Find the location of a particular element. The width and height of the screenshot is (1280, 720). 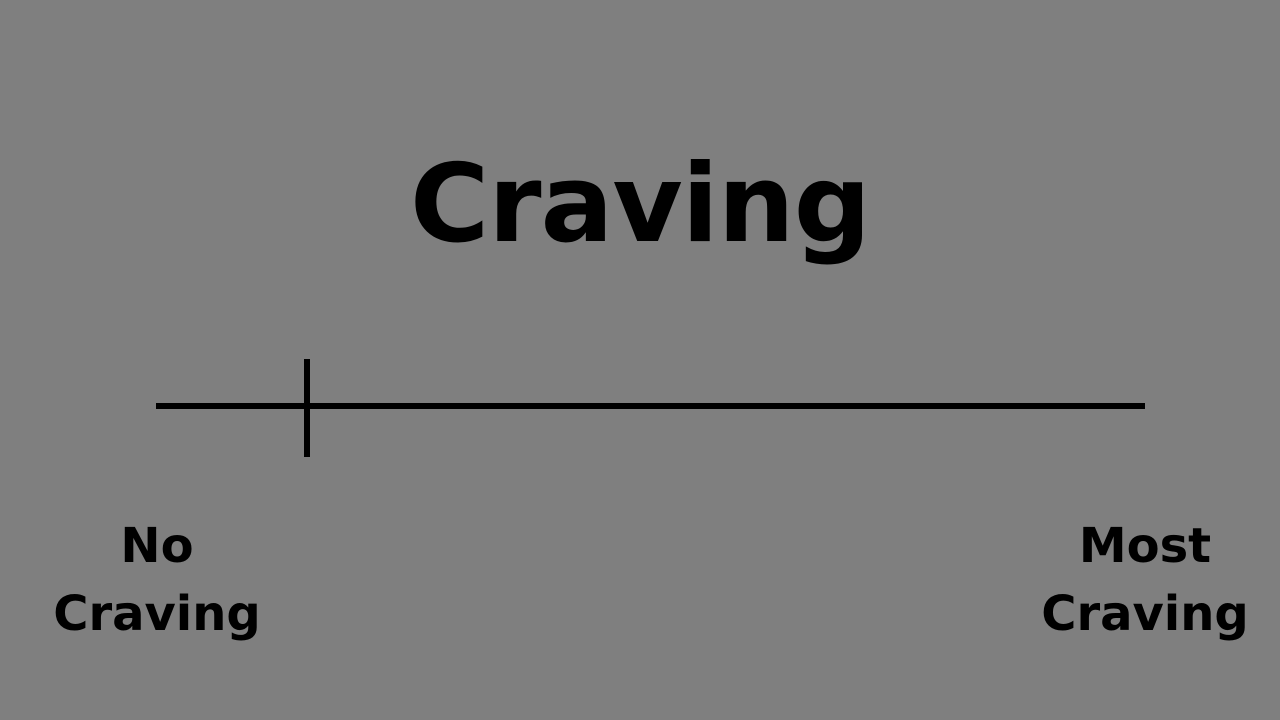

page-title: Craving is located at coordinates (640, 204).